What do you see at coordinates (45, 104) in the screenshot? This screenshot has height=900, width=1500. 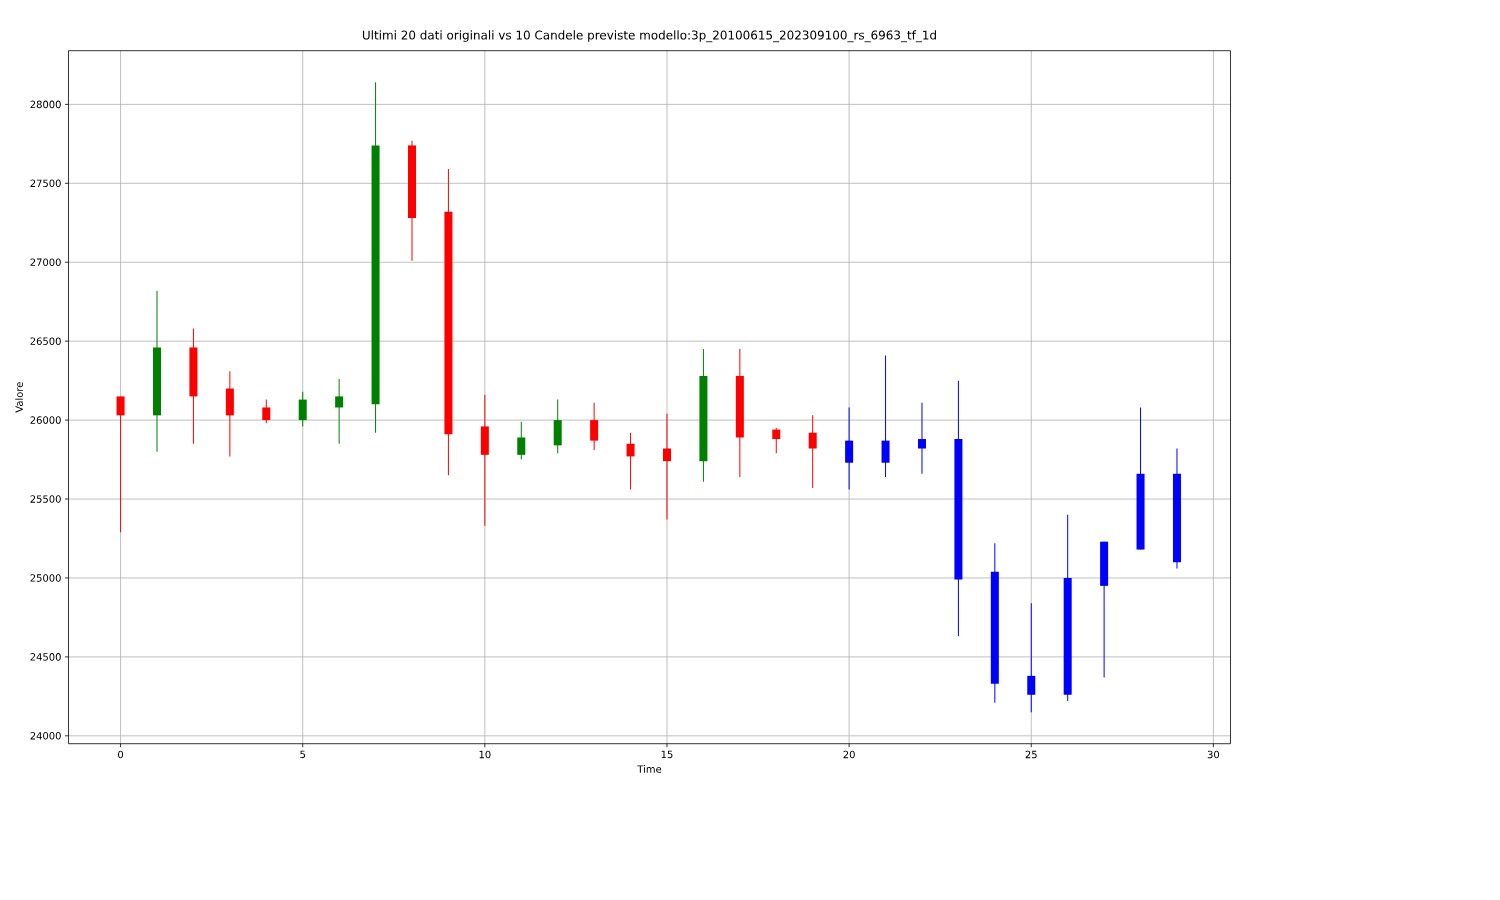 I see `y-tick-label: 28000` at bounding box center [45, 104].